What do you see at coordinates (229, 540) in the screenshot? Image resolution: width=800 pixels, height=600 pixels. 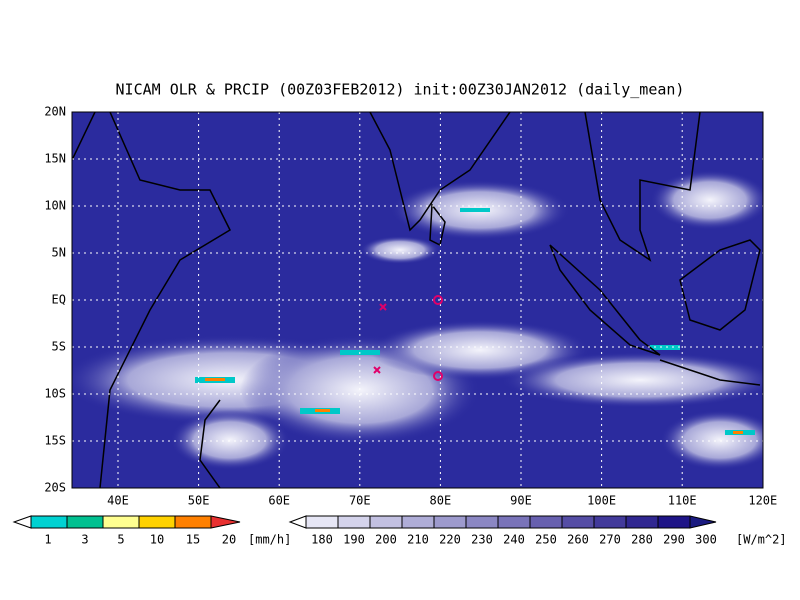 I see `precip-label: 20` at bounding box center [229, 540].